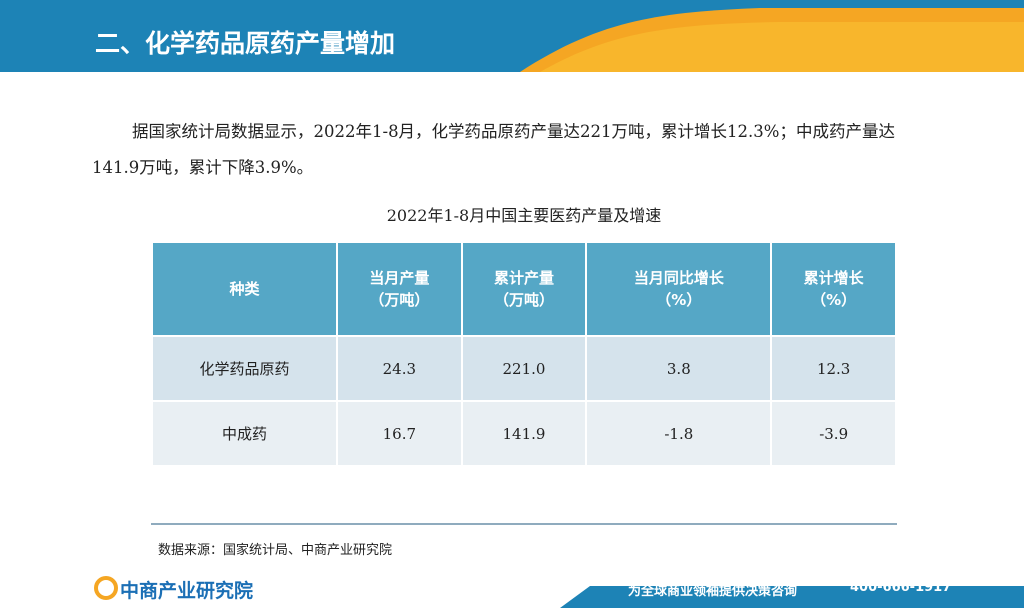  I want to click on header-row: 种类 当月产量 （万吨） 累计产量 （万吨） 当月同比增长 （%） 累计增长 （%）, so click(524, 289).